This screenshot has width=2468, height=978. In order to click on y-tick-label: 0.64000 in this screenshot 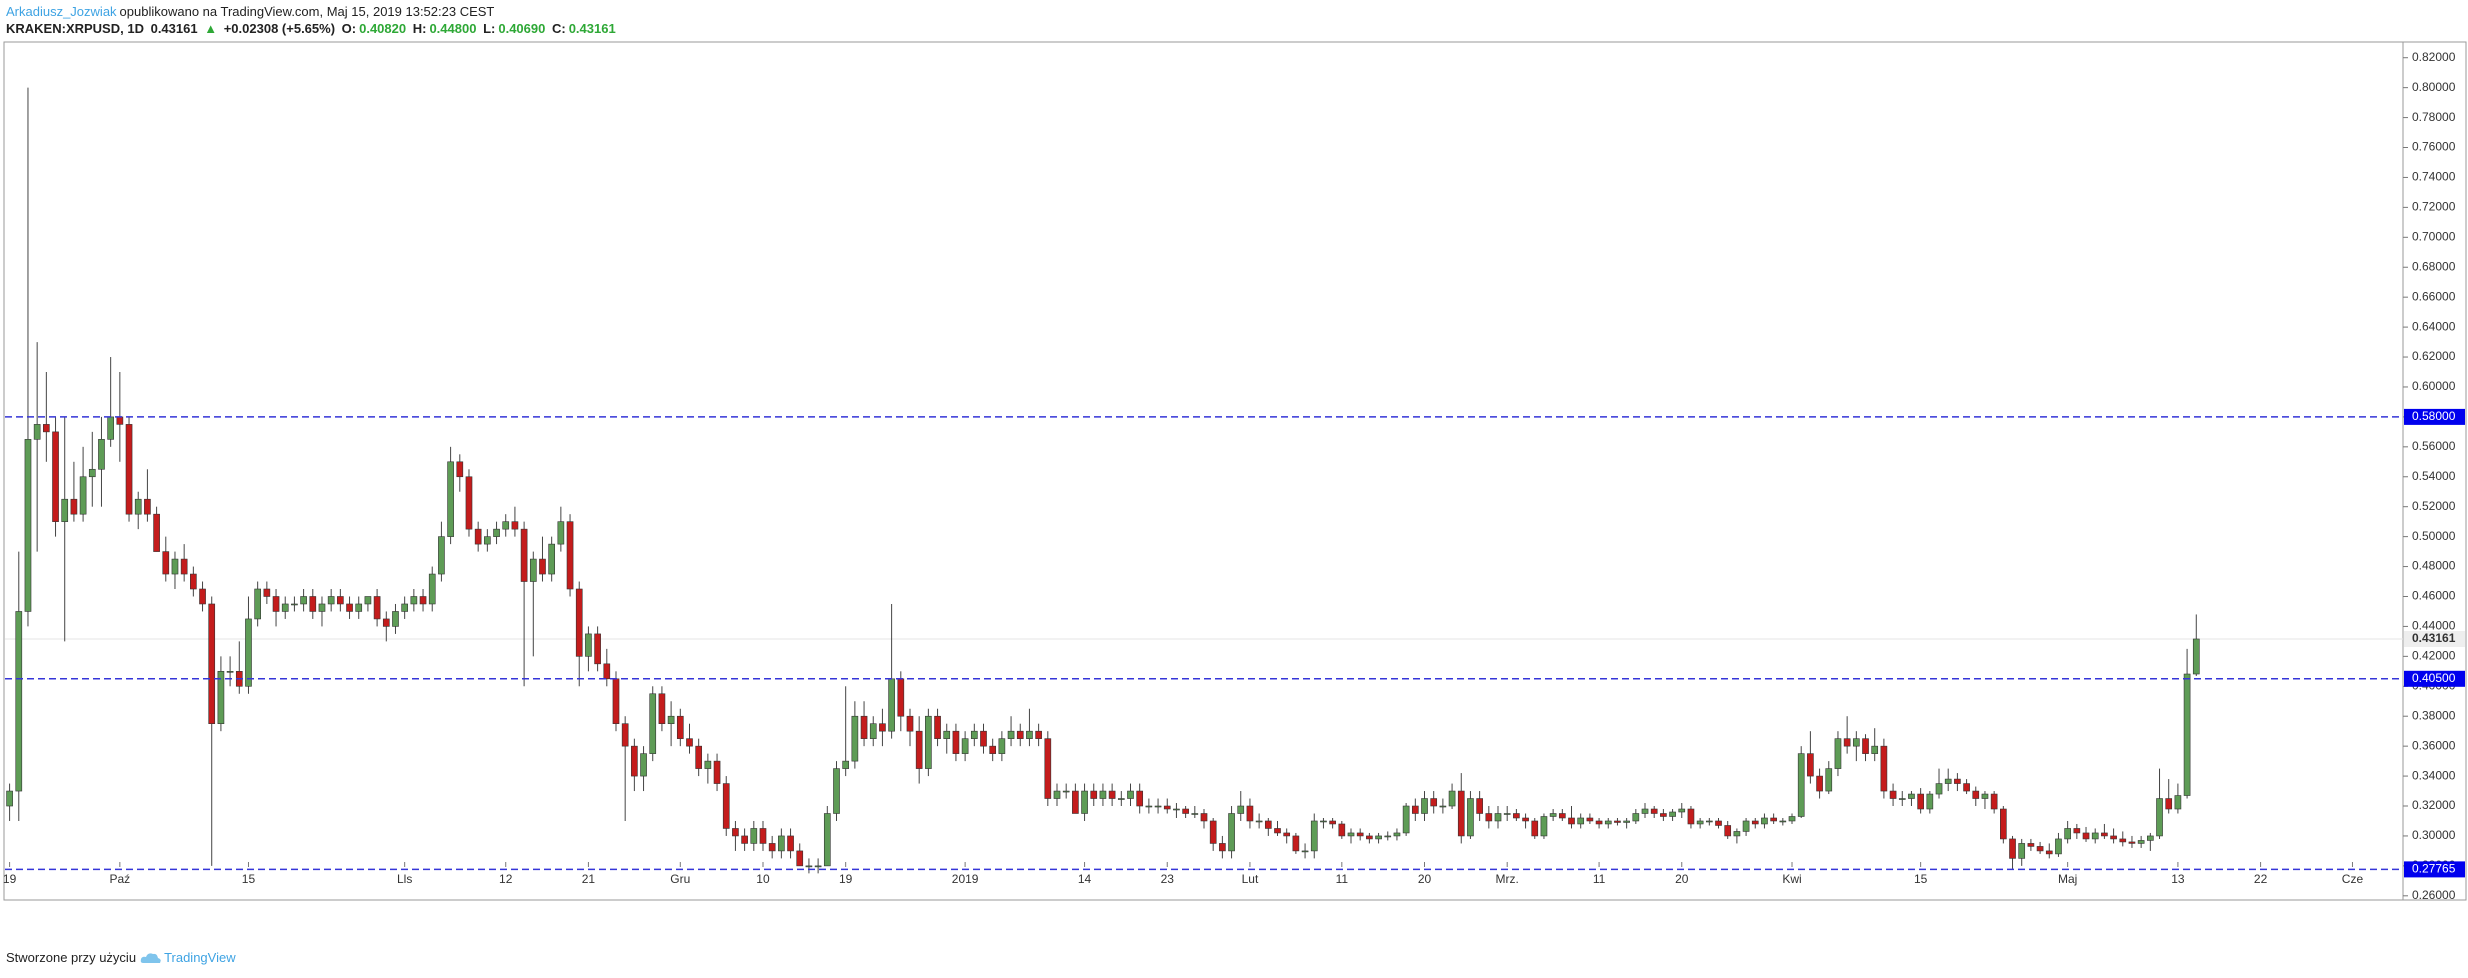, I will do `click(2434, 326)`.